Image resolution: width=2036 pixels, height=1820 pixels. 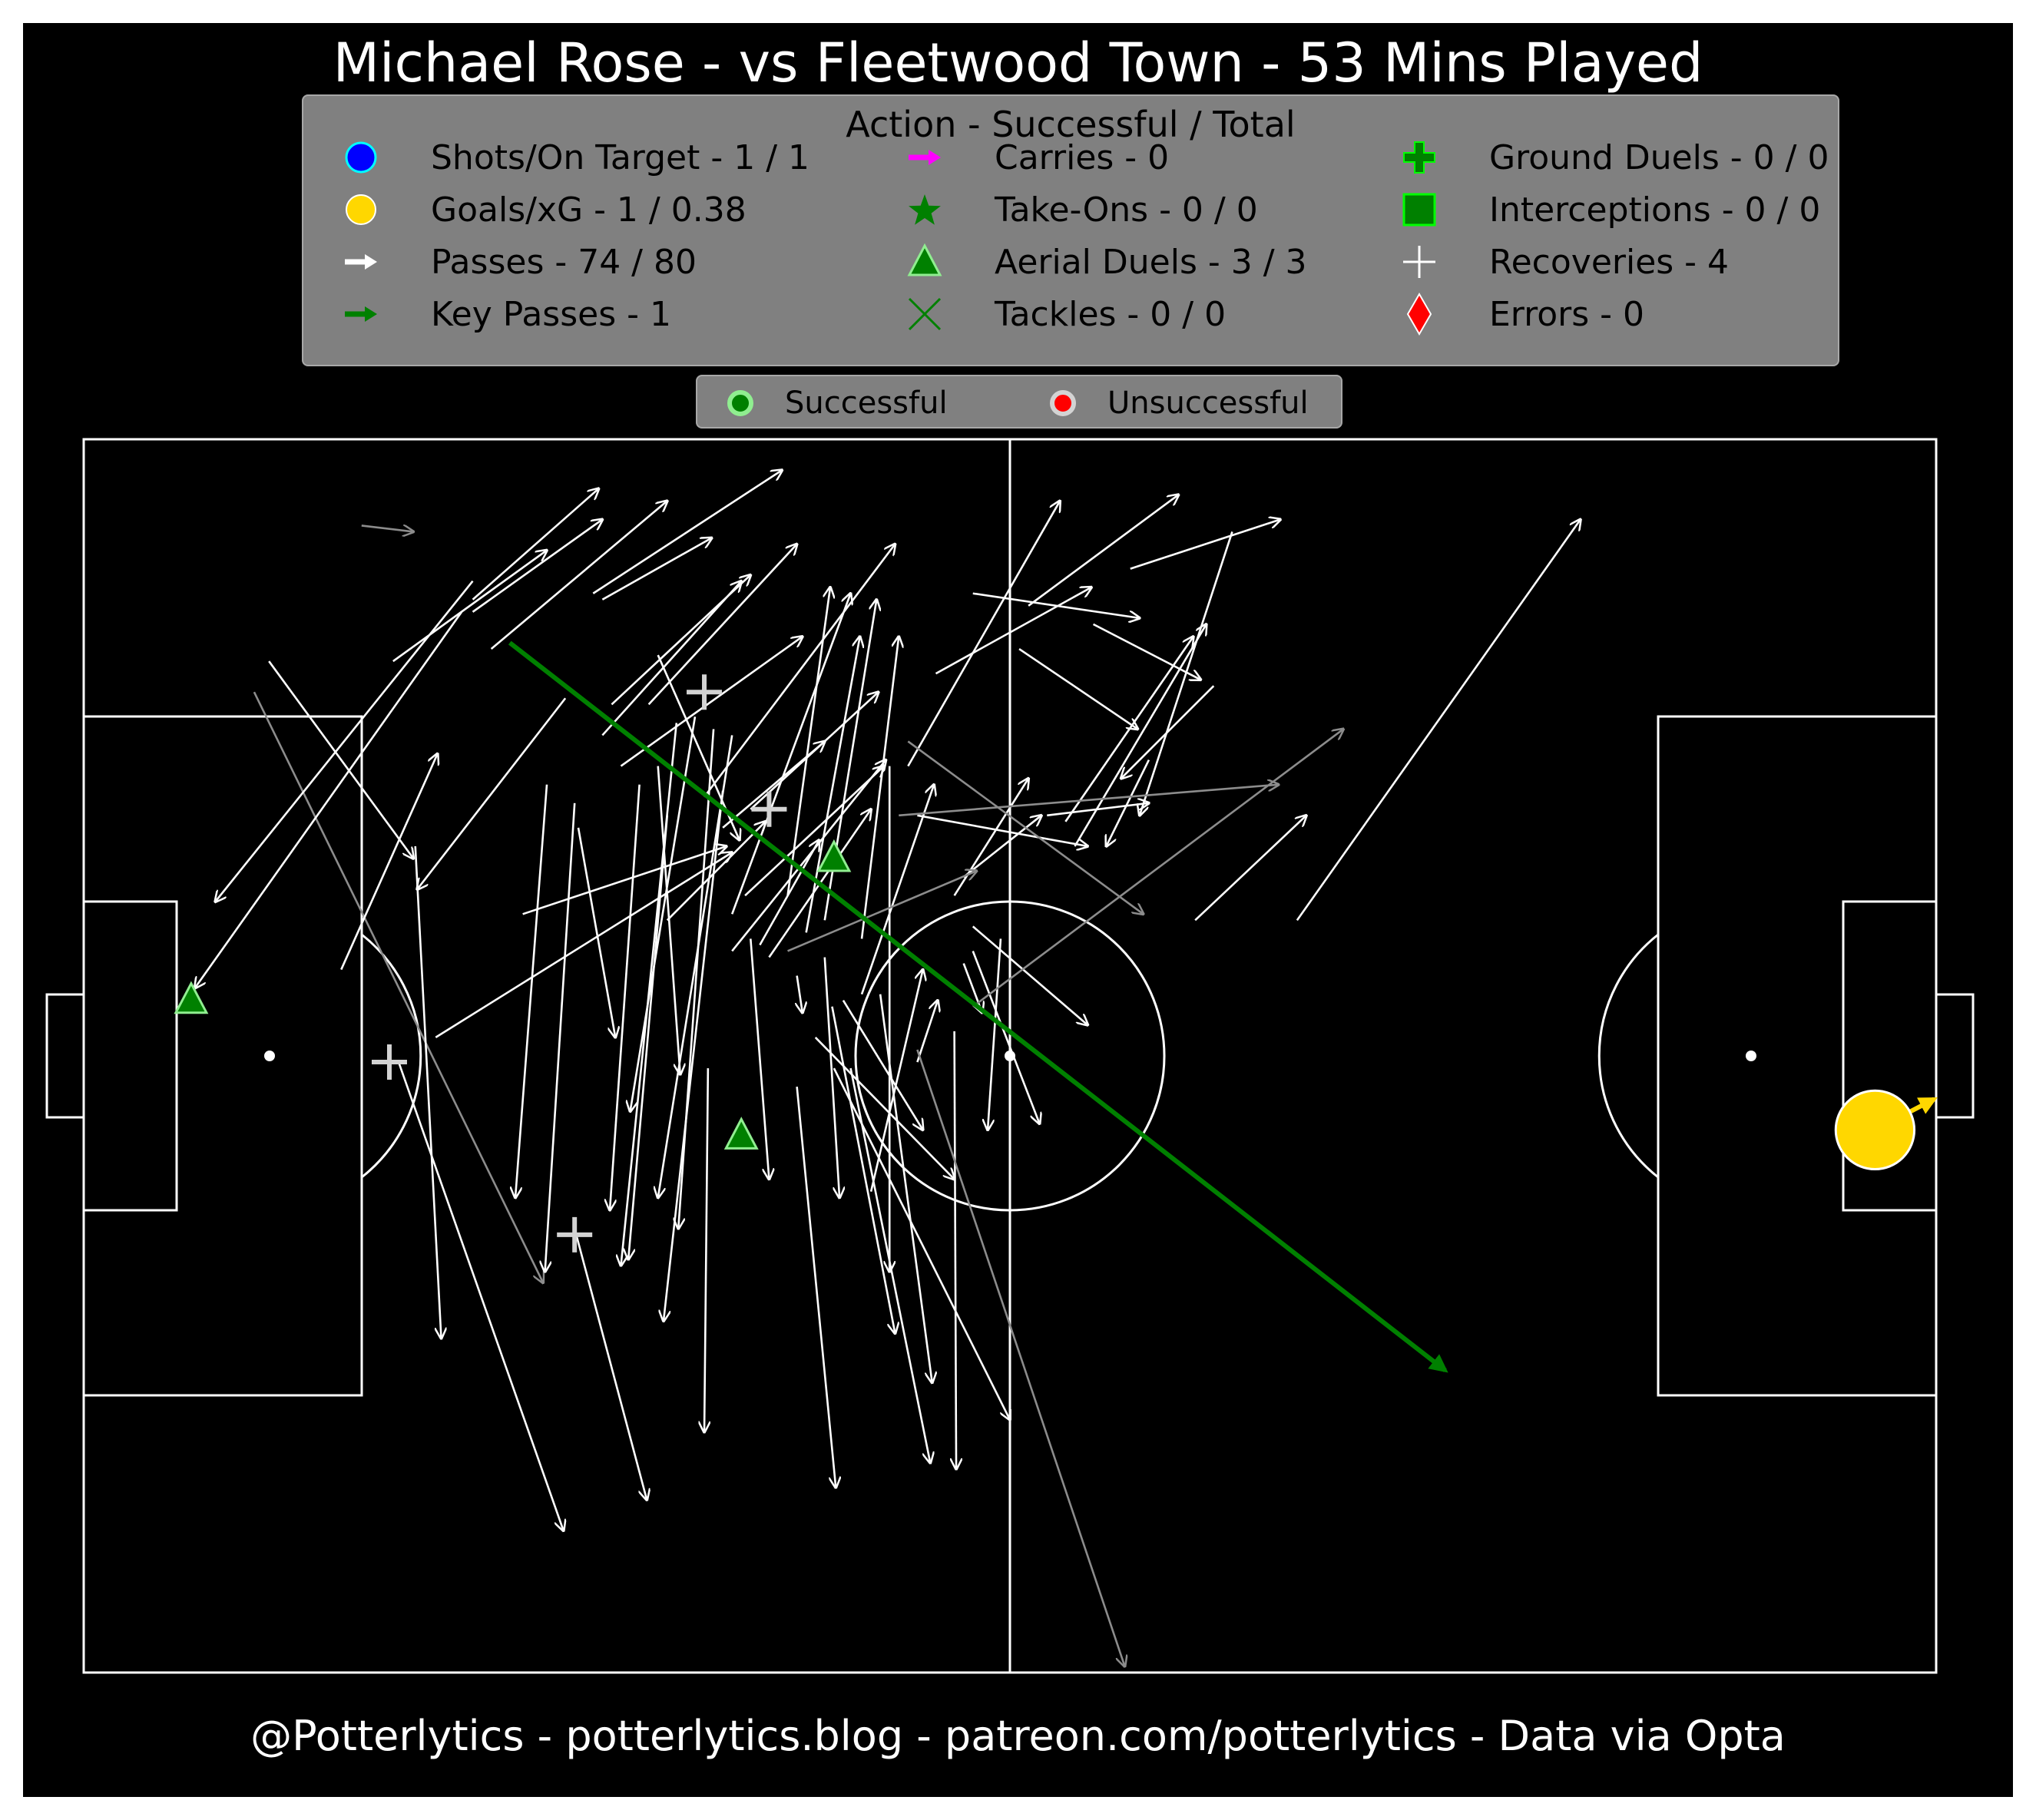 What do you see at coordinates (361, 314) in the screenshot?
I see `key-pass-arrow-icon` at bounding box center [361, 314].